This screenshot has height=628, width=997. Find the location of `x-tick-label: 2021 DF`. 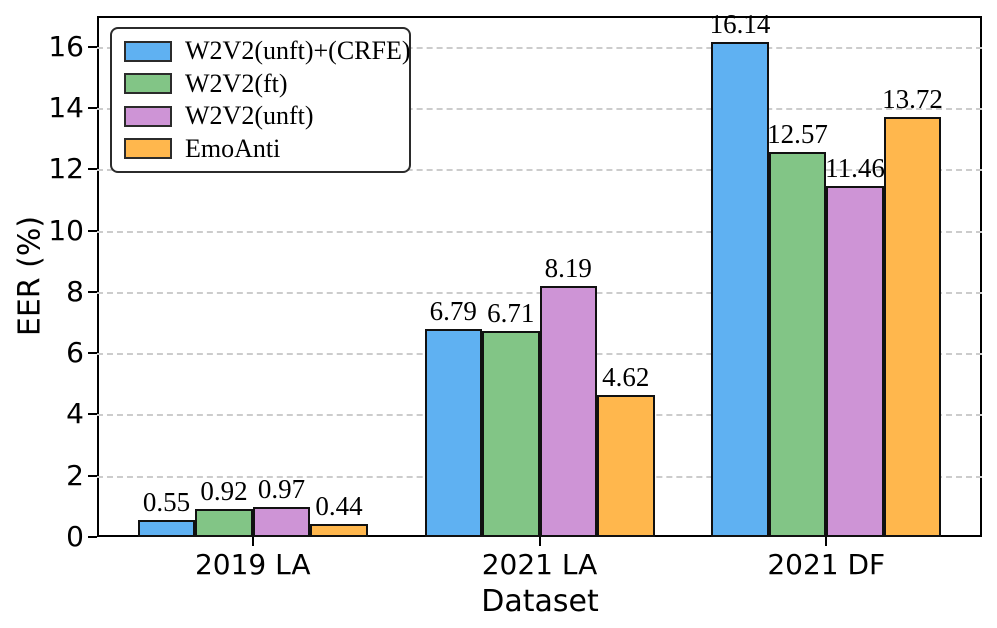

x-tick-label: 2021 DF is located at coordinates (826, 564).